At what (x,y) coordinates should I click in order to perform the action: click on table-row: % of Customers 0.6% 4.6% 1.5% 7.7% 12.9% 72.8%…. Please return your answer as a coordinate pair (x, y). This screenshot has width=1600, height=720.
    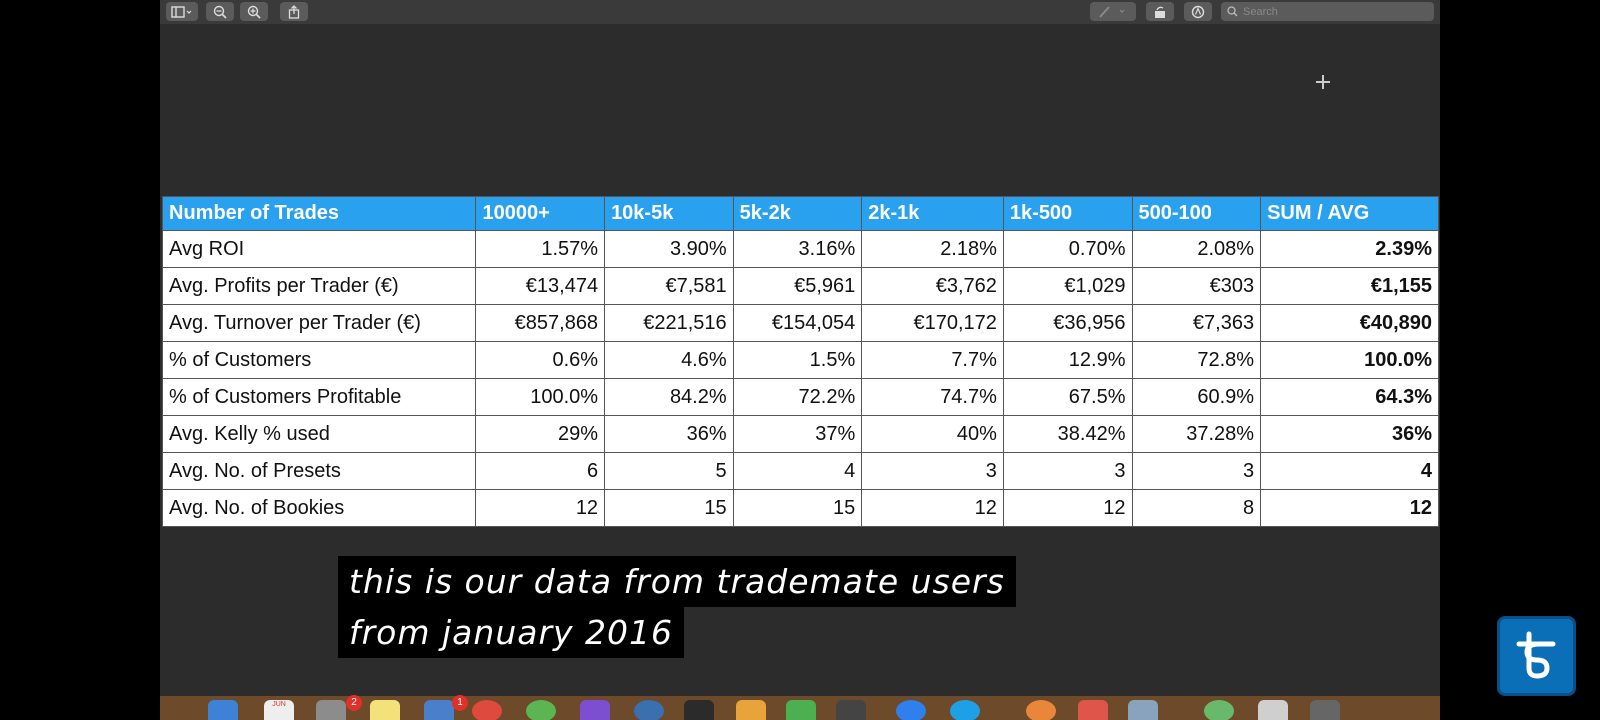
    Looking at the image, I should click on (800, 360).